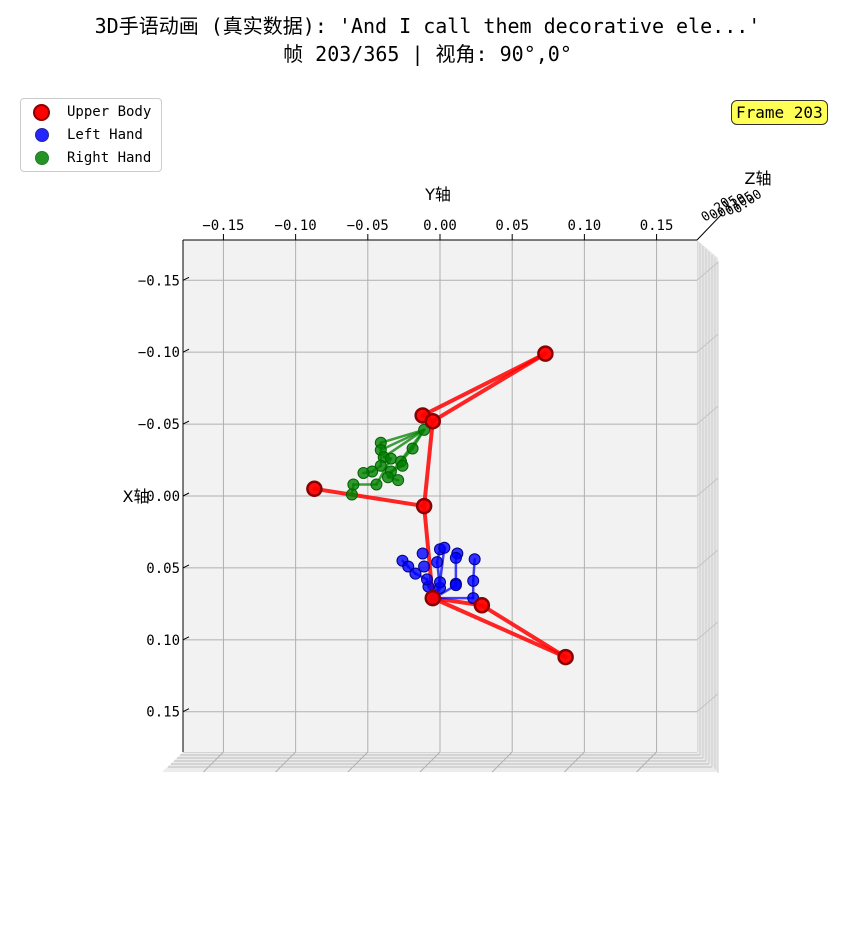 This screenshot has height=934, width=855. What do you see at coordinates (163, 569) in the screenshot?
I see `x-tick-label: 0.05` at bounding box center [163, 569].